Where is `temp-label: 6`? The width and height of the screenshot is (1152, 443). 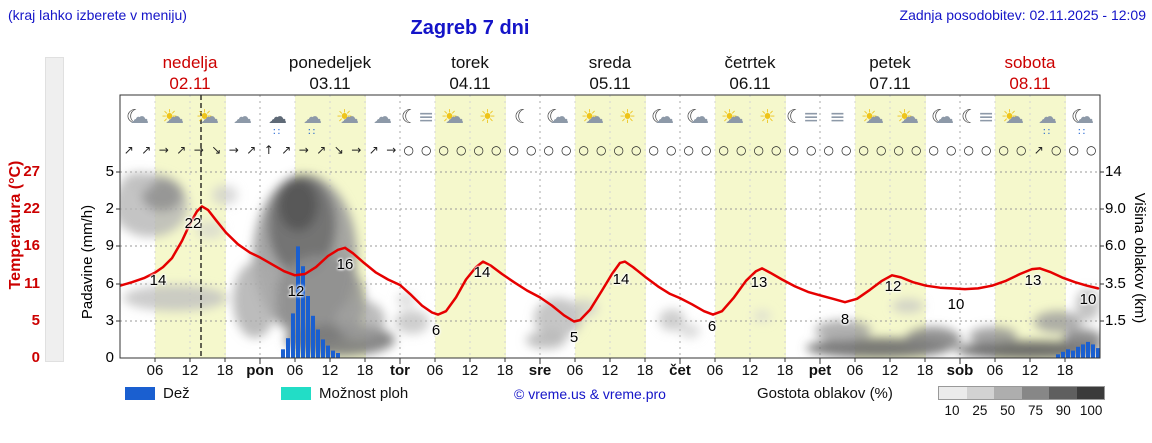
temp-label: 6 is located at coordinates (436, 330).